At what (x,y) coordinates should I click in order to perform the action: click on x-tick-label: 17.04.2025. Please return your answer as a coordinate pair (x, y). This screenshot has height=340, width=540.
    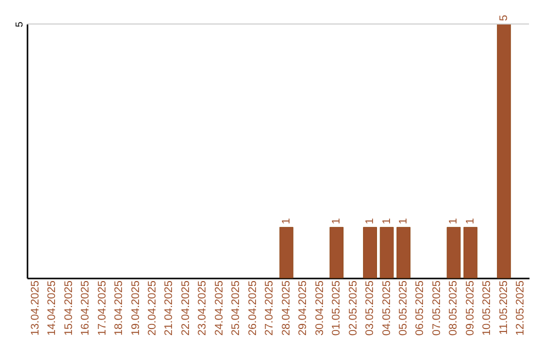
    Looking at the image, I should click on (102, 308).